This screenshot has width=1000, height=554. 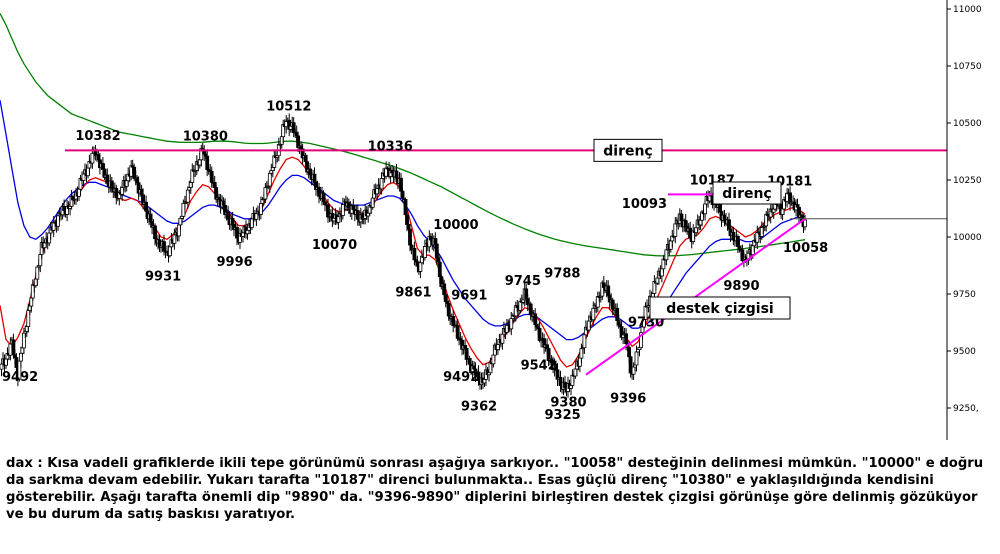 What do you see at coordinates (967, 10) in the screenshot?
I see `y-tick-label: 11000` at bounding box center [967, 10].